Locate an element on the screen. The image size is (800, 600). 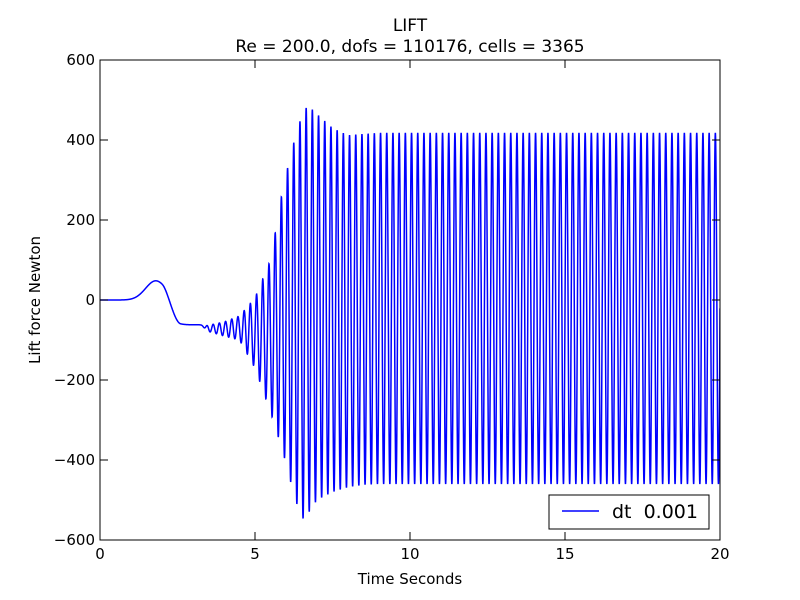
x-axis-label: Time Seconds is located at coordinates (410, 579).